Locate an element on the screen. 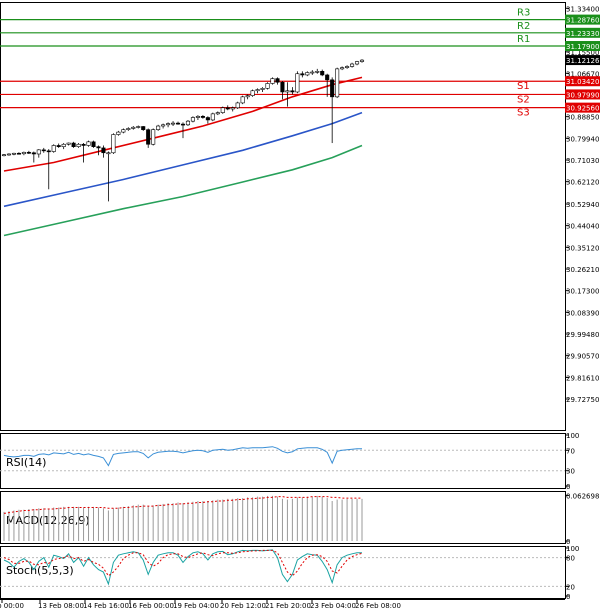 Image resolution: width=600 pixels, height=615 pixels. level-label-s3: S3 is located at coordinates (523, 113).